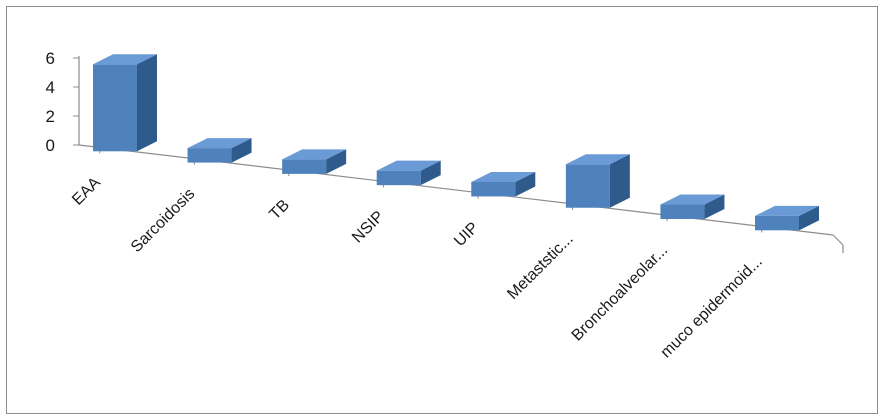  What do you see at coordinates (50, 58) in the screenshot?
I see `y-tick-label: 6` at bounding box center [50, 58].